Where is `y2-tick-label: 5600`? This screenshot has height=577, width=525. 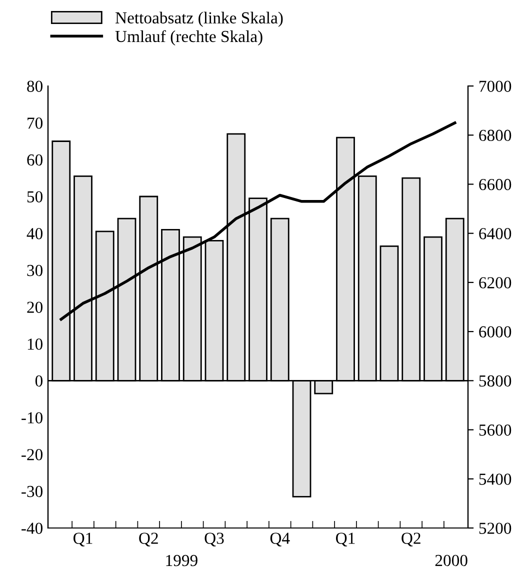
y2-tick-label: 5600 is located at coordinates (495, 430).